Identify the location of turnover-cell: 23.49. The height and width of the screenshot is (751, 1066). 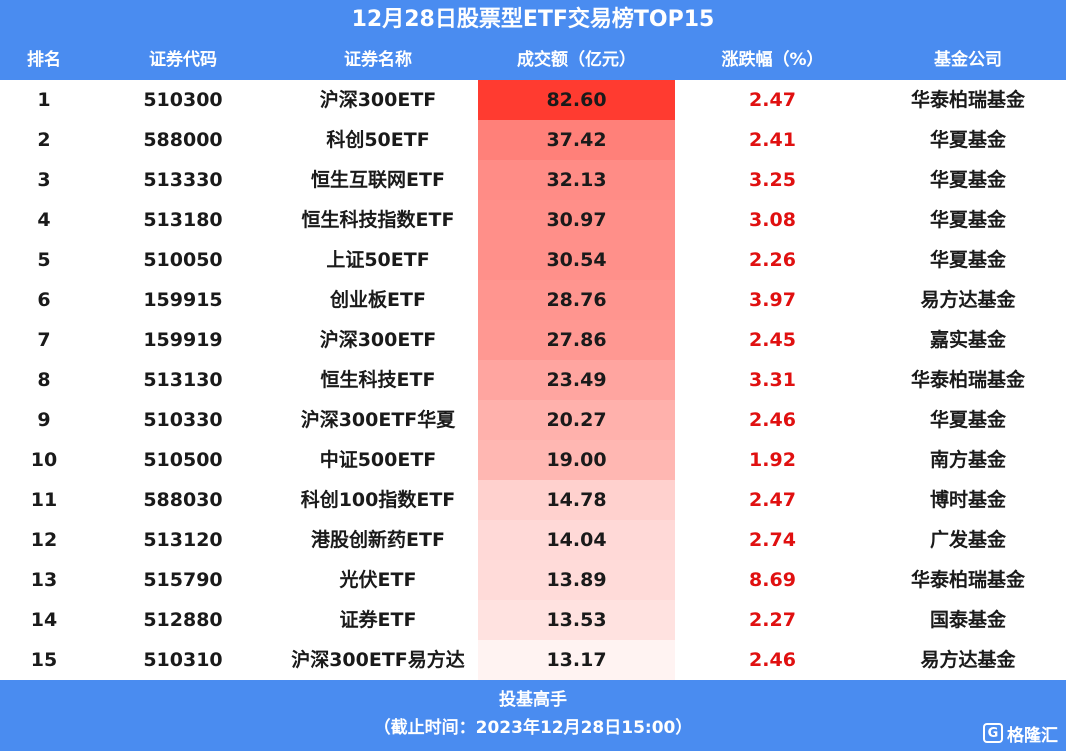
(576, 380).